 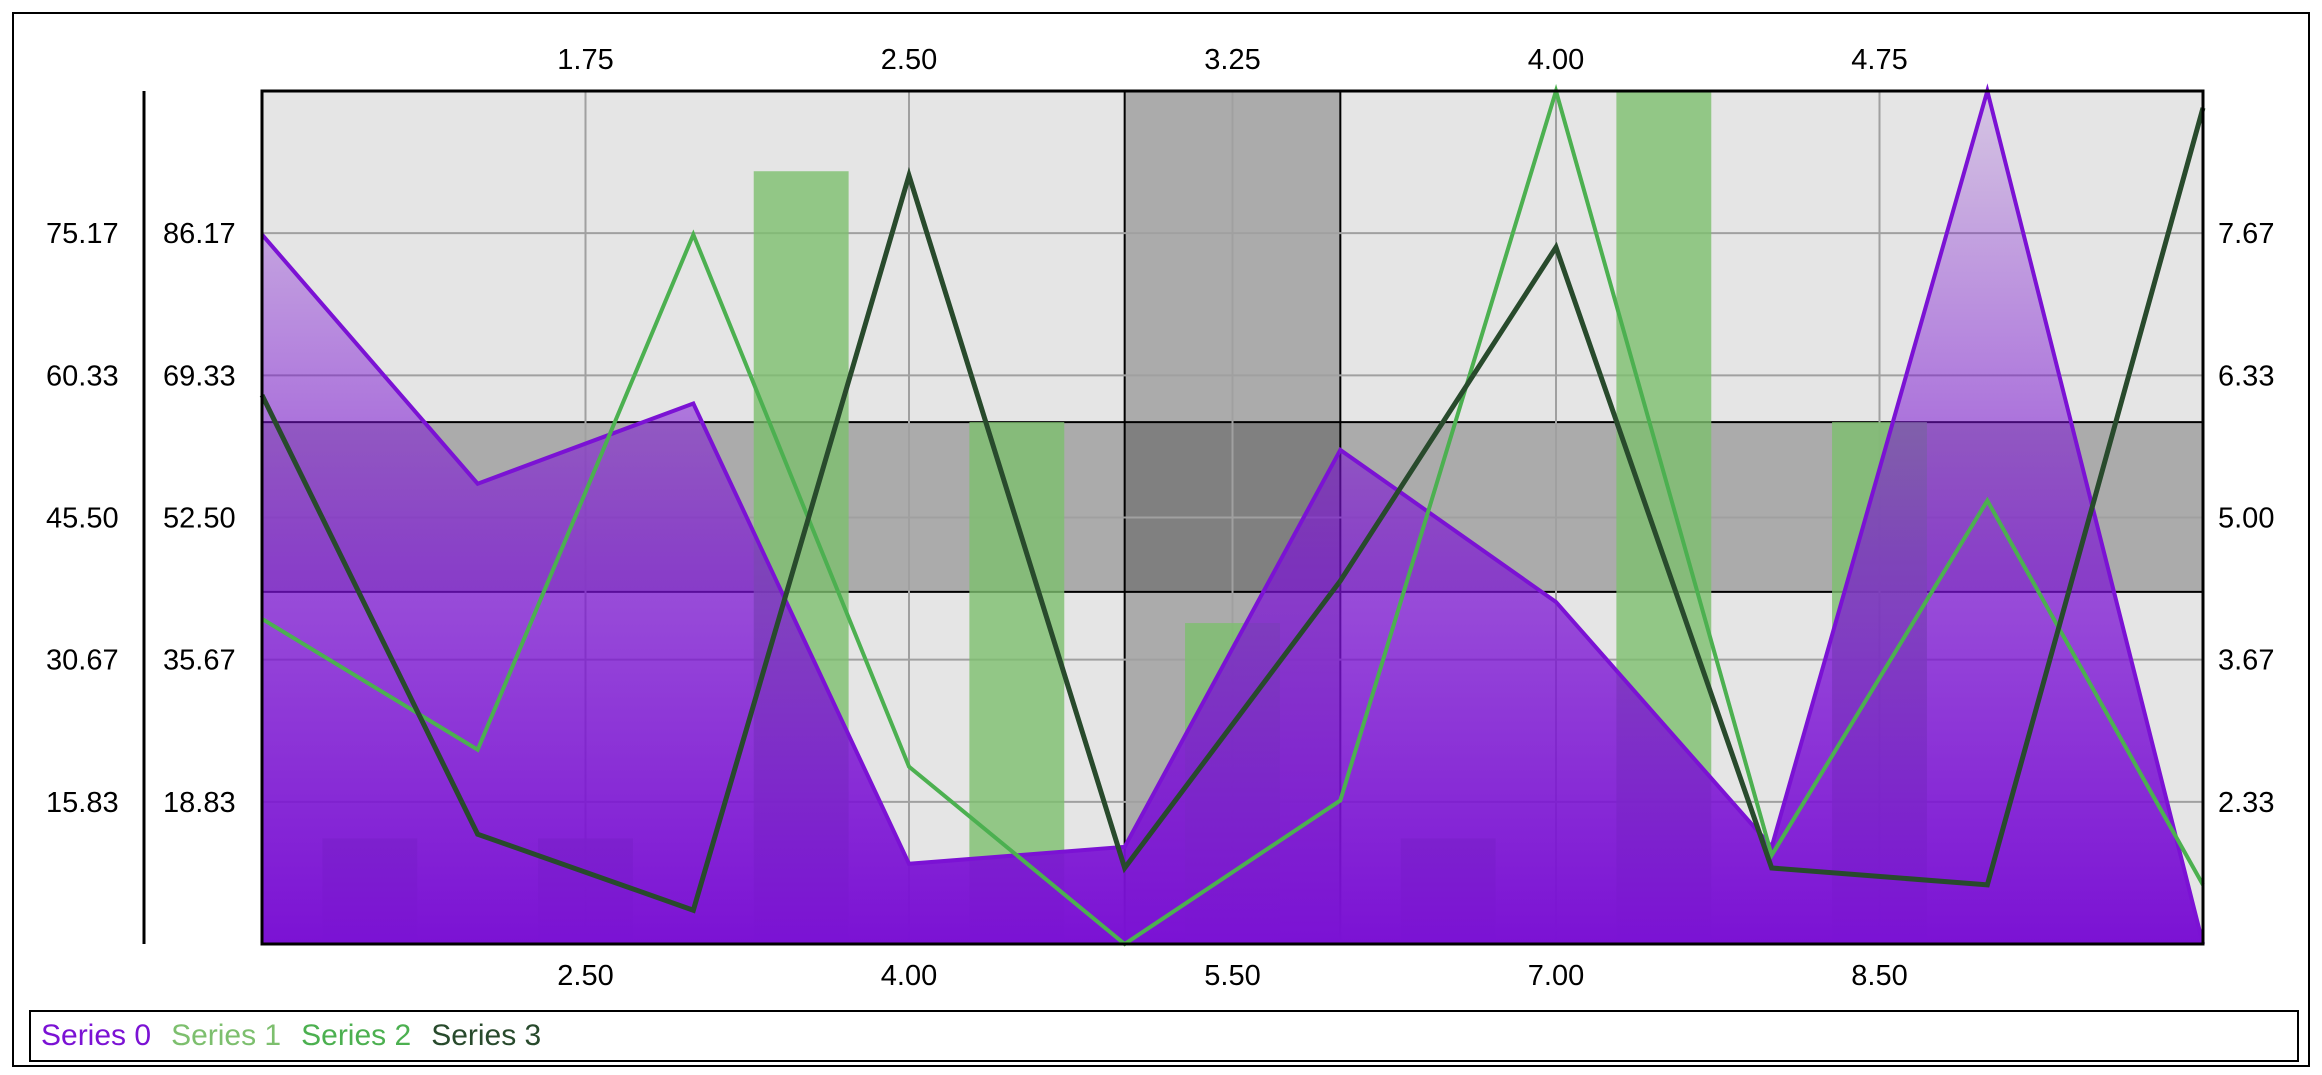 I want to click on legend-series-3: Series 3, so click(x=486, y=1035).